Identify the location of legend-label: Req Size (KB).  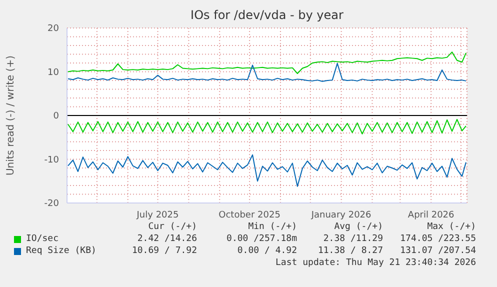
(61, 251).